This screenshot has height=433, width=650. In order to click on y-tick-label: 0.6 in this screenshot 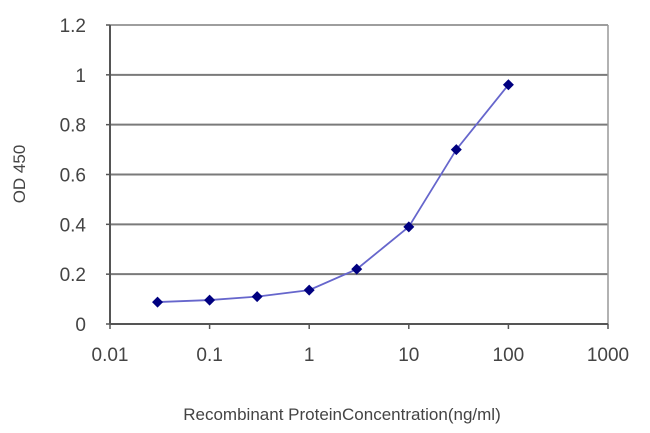, I will do `click(73, 176)`.